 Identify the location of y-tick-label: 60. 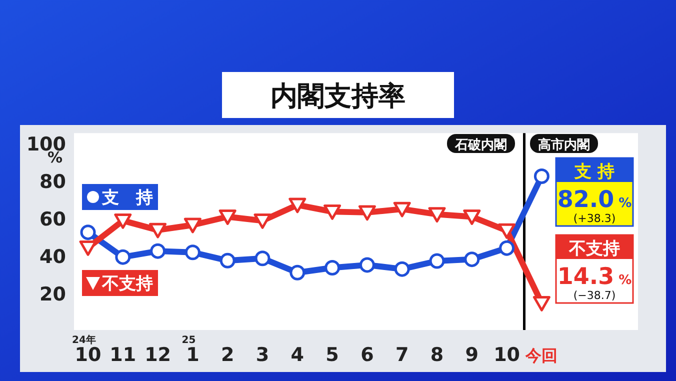
(53, 219).